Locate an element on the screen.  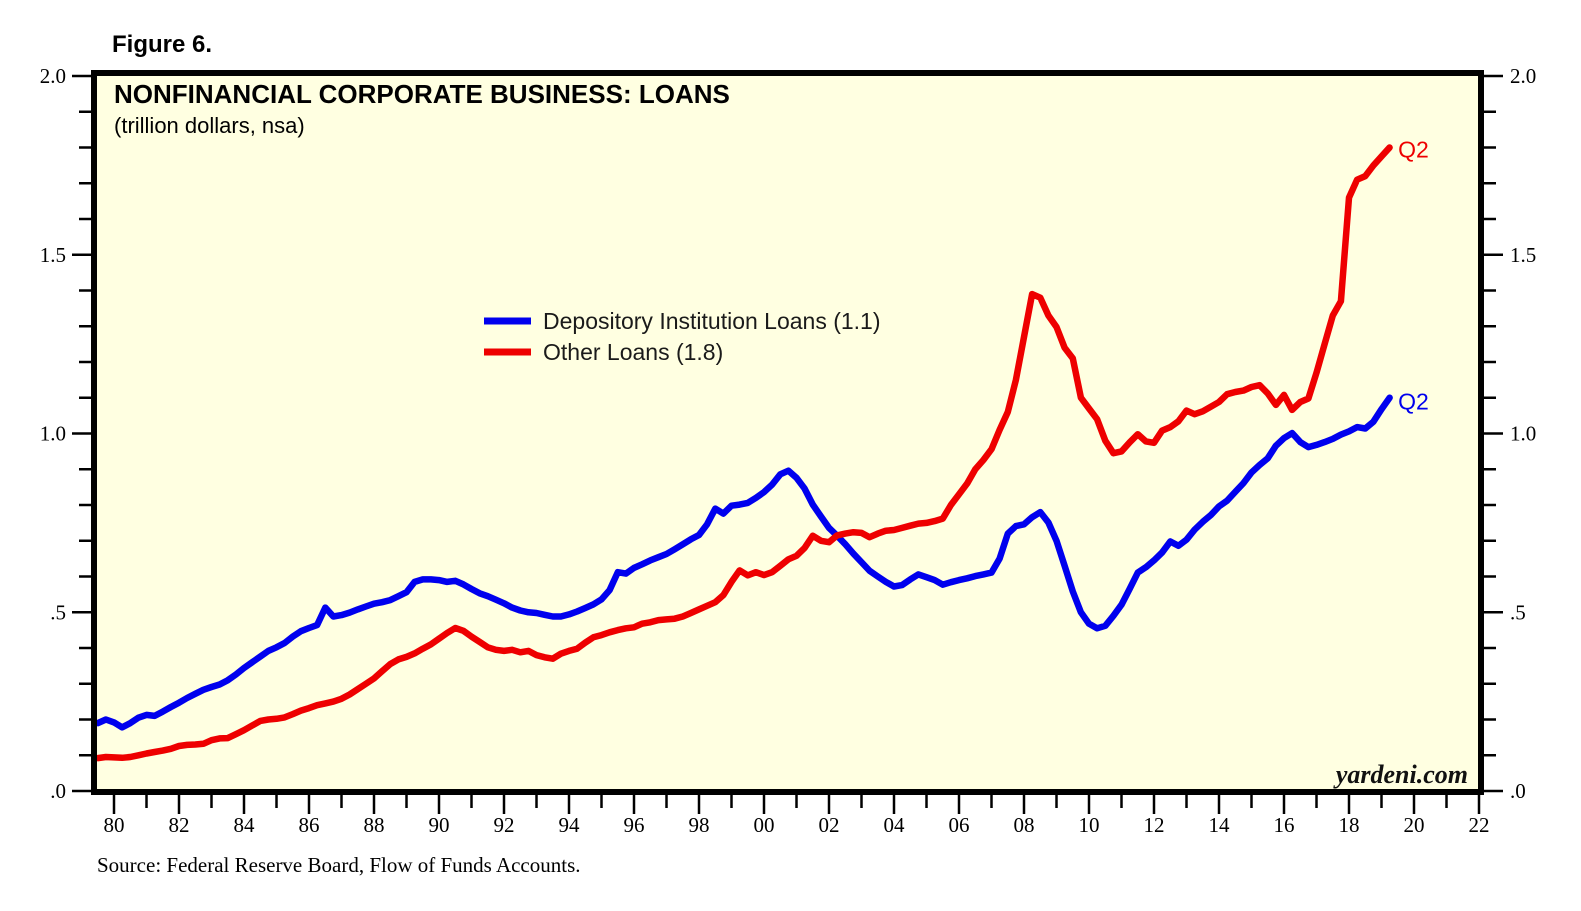
x-tick-label: 84 is located at coordinates (245, 825).